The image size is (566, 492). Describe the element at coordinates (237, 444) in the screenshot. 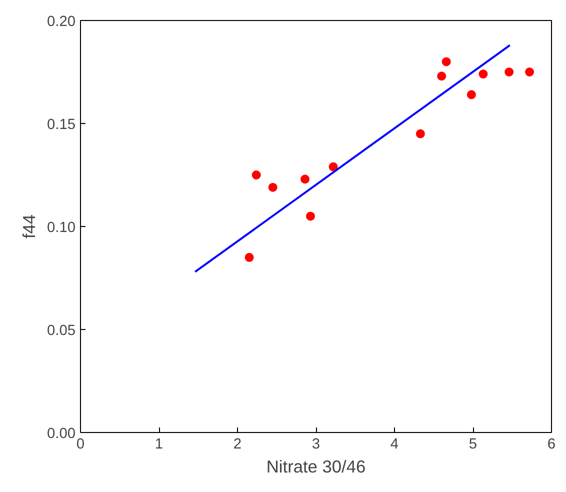

I see `x-tick-label: 2` at that location.